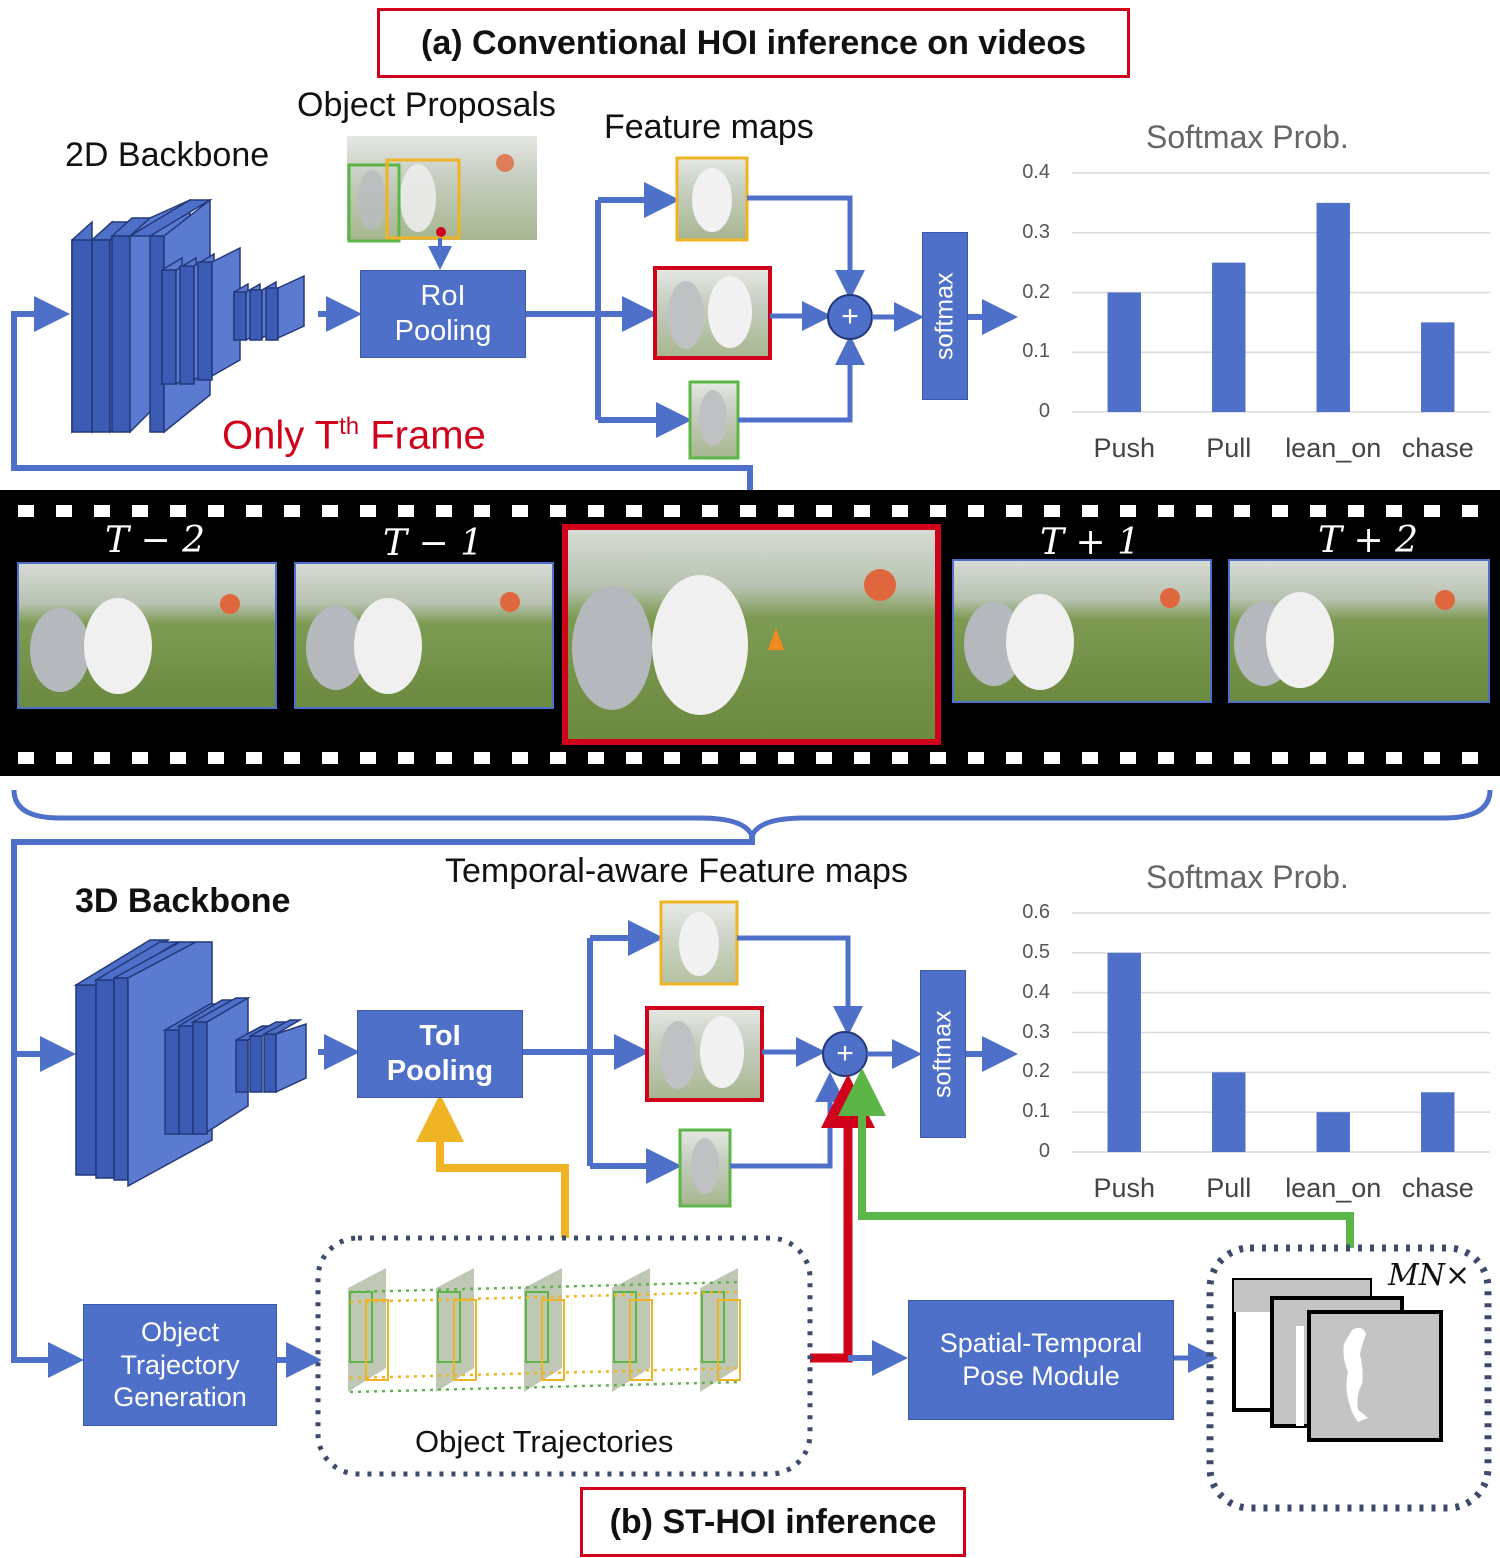  I want to click on chart-y-tick-label: 0.3, so click(1036, 231).